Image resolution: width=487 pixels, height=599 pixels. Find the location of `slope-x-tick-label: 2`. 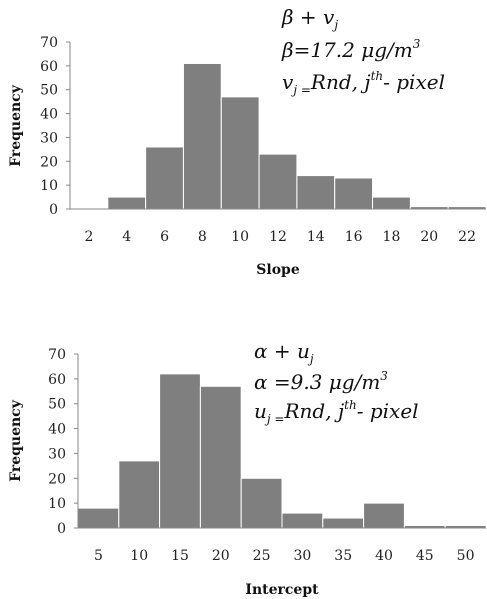

slope-x-tick-label: 2 is located at coordinates (88, 237).